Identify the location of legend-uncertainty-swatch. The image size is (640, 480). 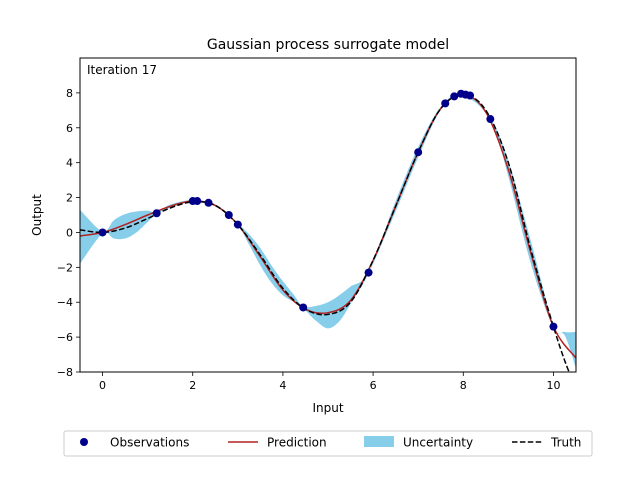
(379, 441).